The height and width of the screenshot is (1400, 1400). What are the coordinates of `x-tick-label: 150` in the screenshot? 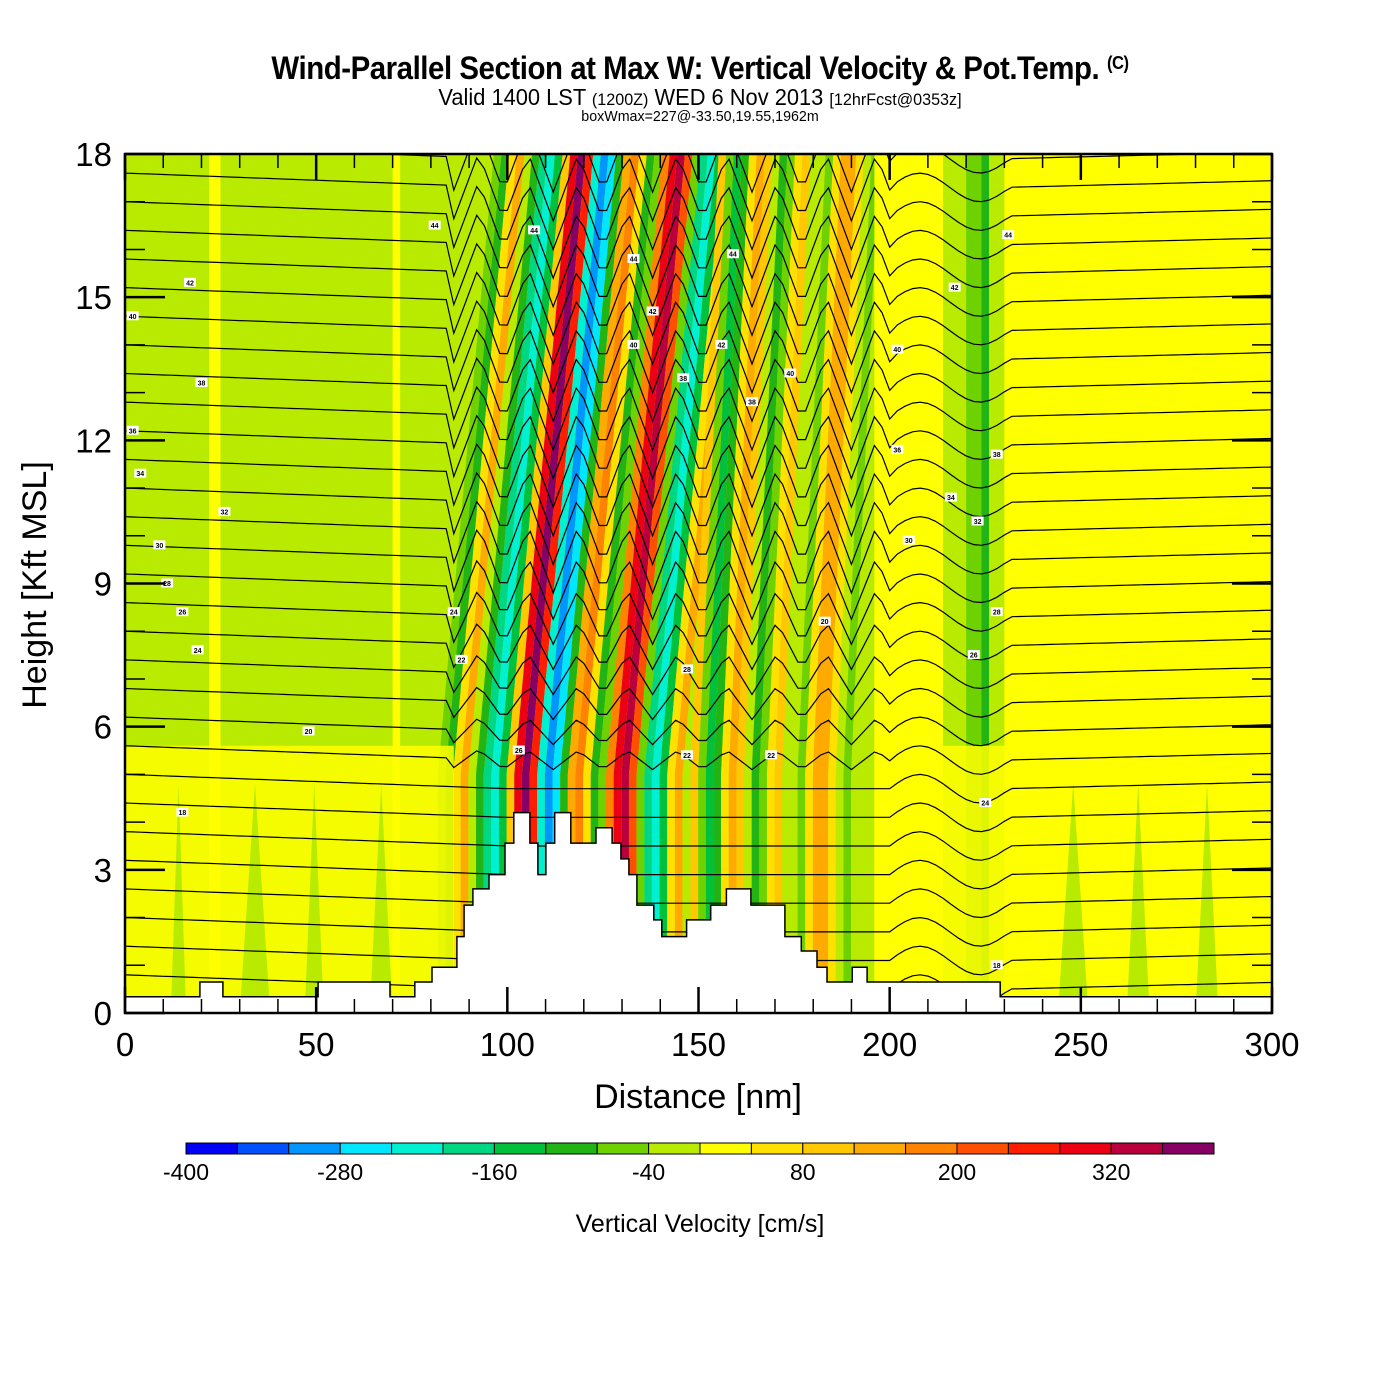 It's located at (698, 1044).